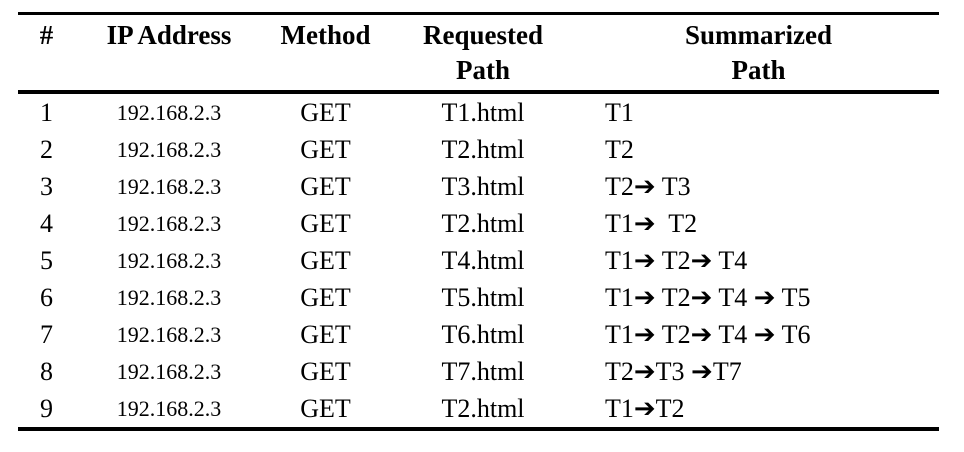  I want to click on header-label-summarized-path: Summarized Path, so click(758, 52).